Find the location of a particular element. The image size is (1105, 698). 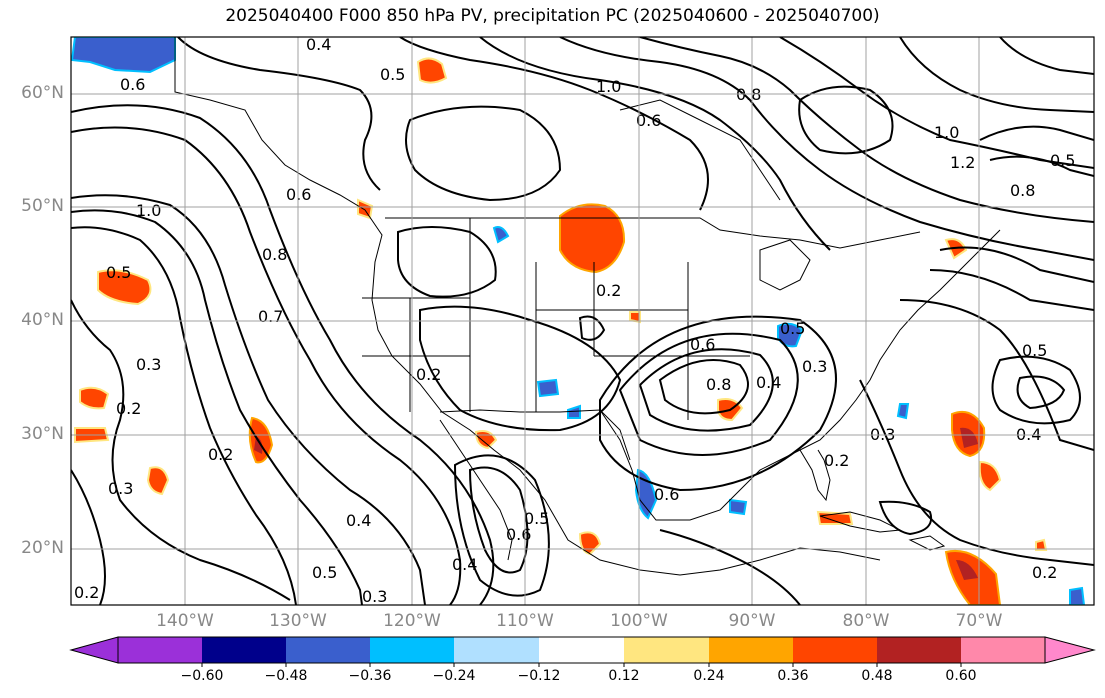

us-mexico-border is located at coordinates (535, 435).